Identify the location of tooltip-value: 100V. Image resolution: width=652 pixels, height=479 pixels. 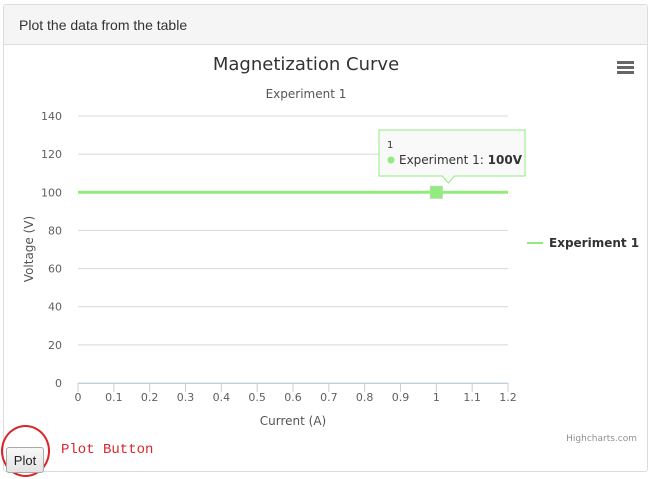
(505, 160).